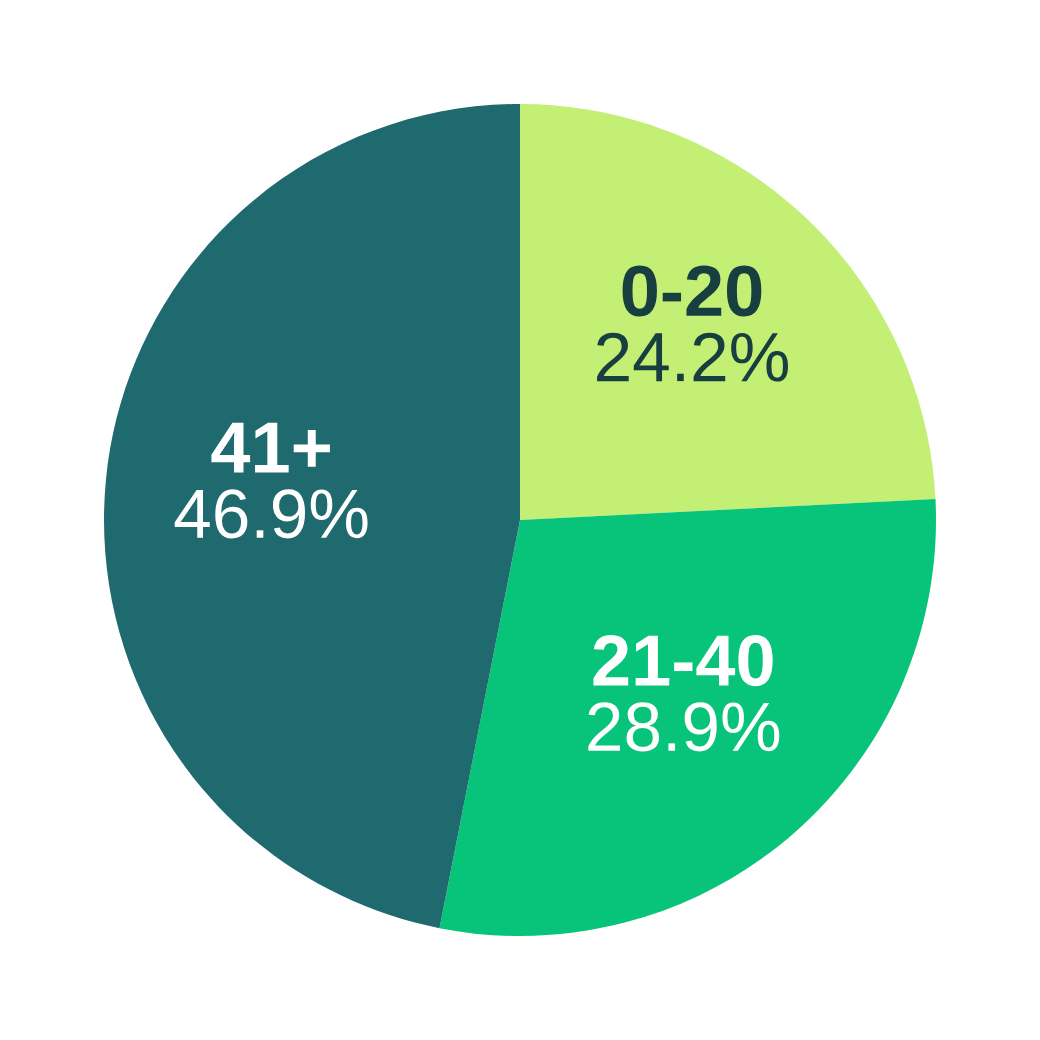 Image resolution: width=1040 pixels, height=1040 pixels. What do you see at coordinates (271, 514) in the screenshot?
I see `data-label: 46.9%` at bounding box center [271, 514].